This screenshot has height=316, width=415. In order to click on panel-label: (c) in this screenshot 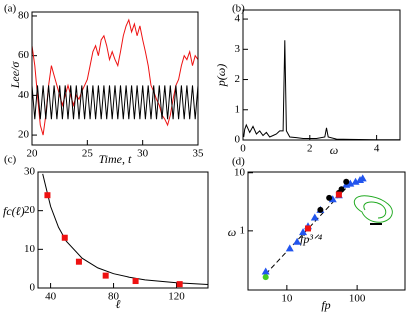, I will do `click(10, 160)`.